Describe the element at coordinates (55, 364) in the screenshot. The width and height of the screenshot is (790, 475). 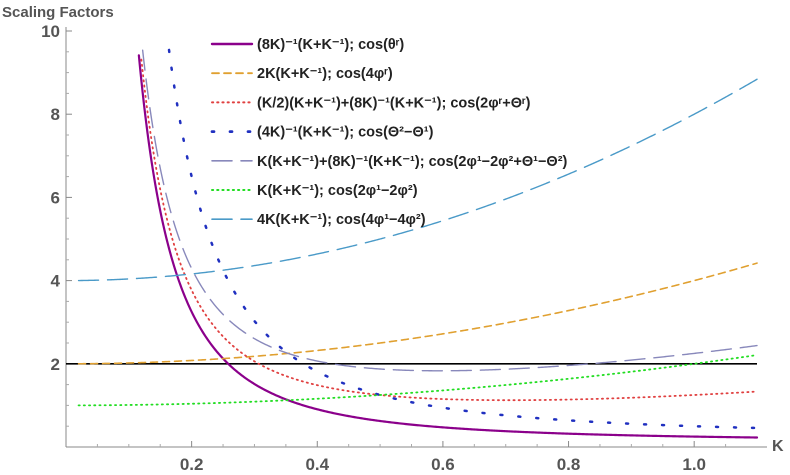
I see `y-tick-label: 2` at that location.